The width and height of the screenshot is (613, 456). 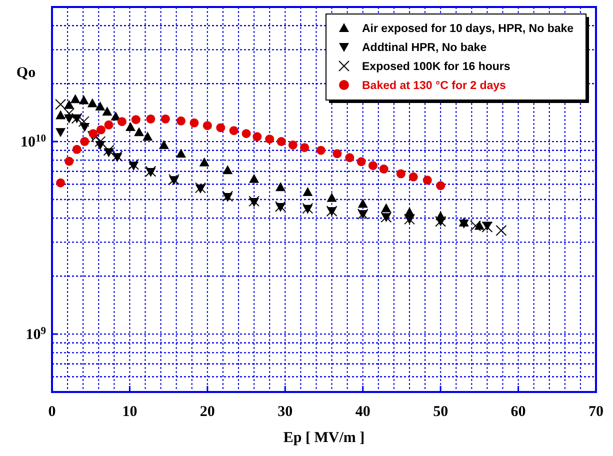 What do you see at coordinates (33, 142) in the screenshot?
I see `y-tick-label: 10$^{10}$` at bounding box center [33, 142].